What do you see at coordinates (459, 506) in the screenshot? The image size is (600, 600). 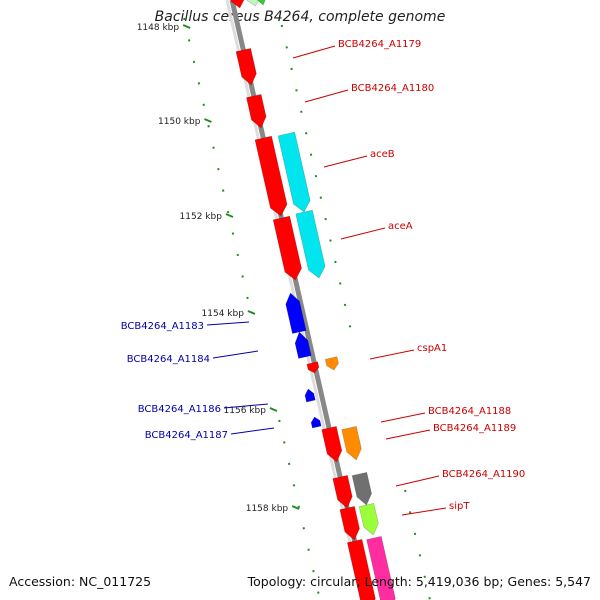 I see `gene-label-forward-8: sipT` at bounding box center [459, 506].